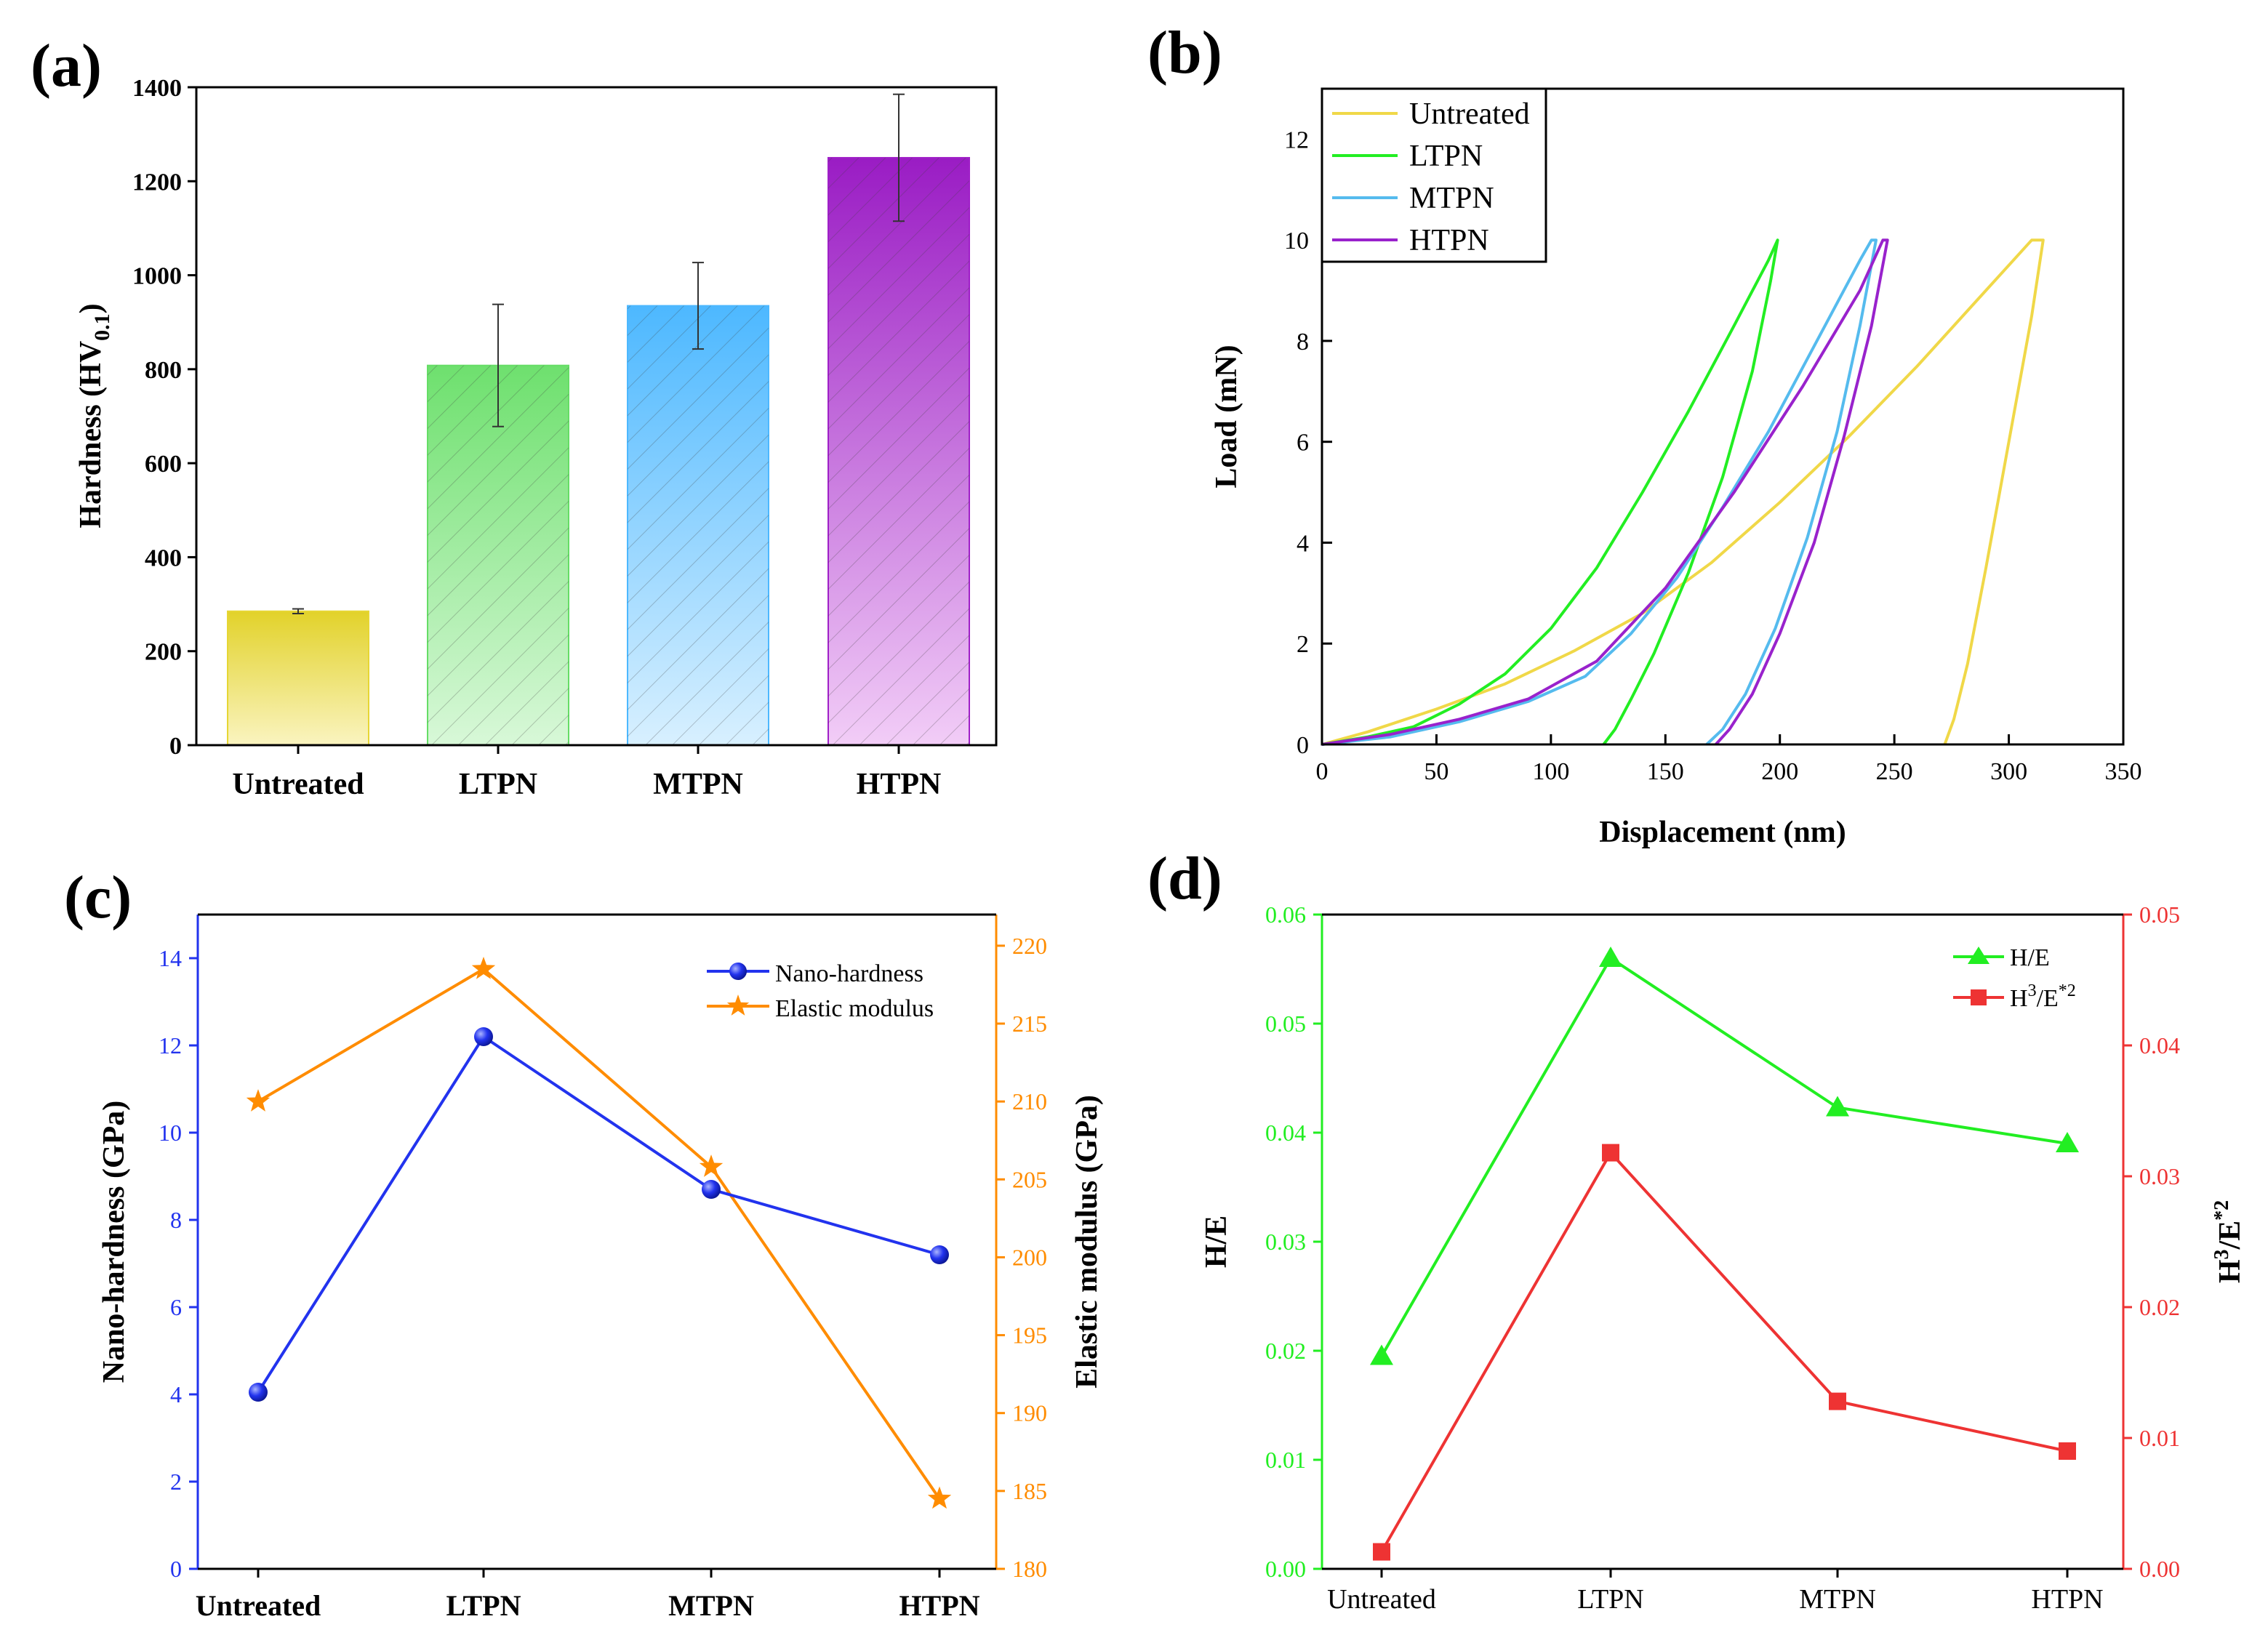 This screenshot has width=2268, height=1643. What do you see at coordinates (598, 1214) in the screenshot?
I see `line-nano-hardness` at bounding box center [598, 1214].